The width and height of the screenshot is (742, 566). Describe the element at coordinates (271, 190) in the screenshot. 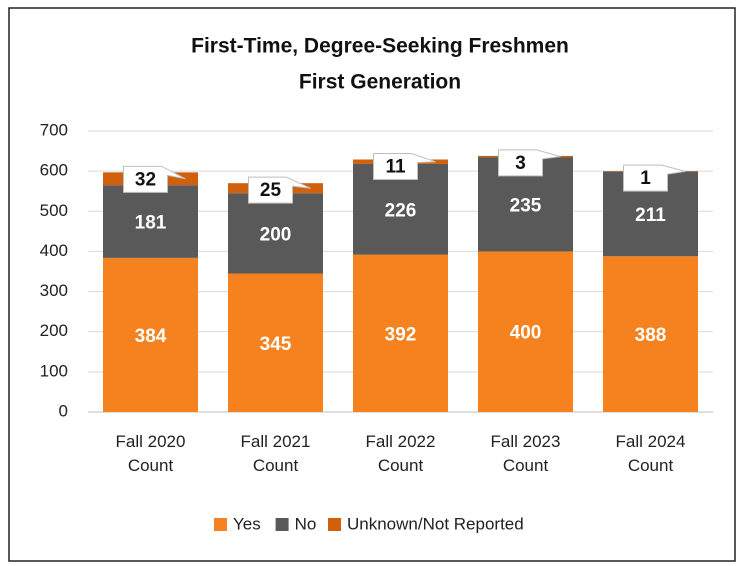

I see `data-label: 25` at that location.